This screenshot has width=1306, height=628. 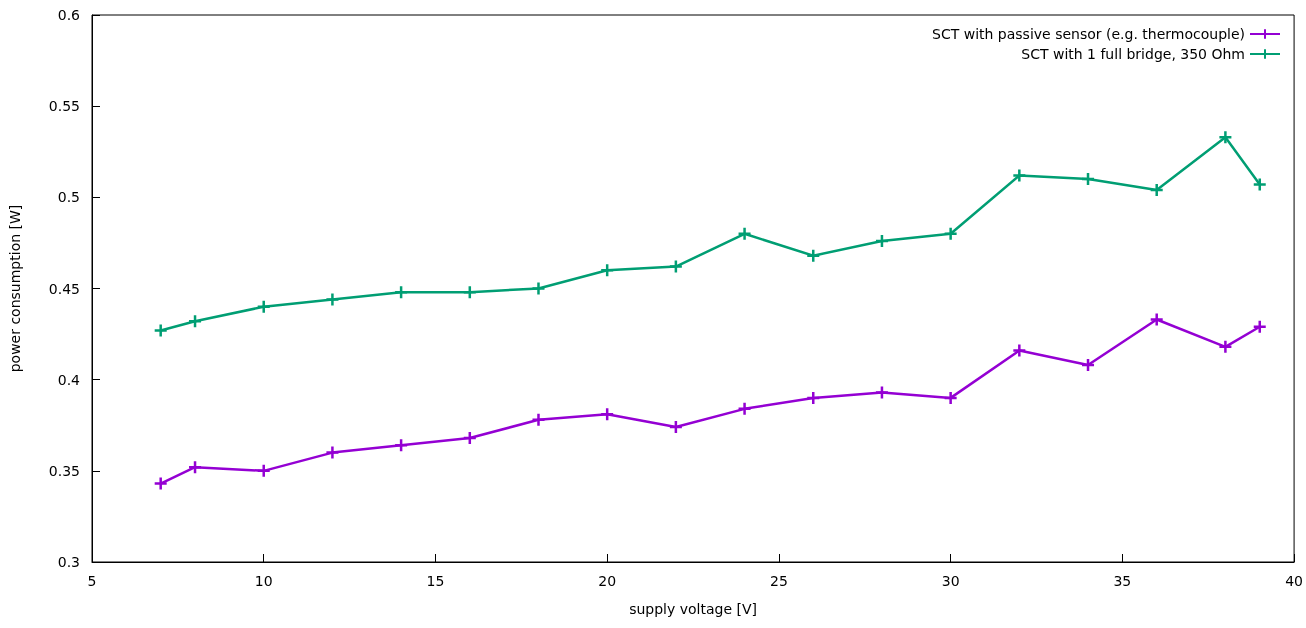 I want to click on x-tick-label: 10, so click(x=263, y=581).